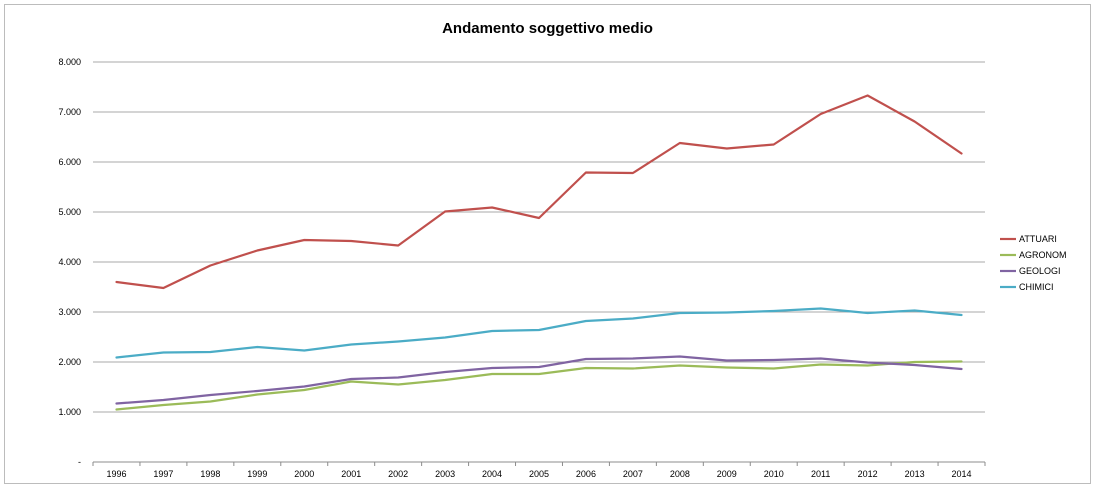  I want to click on legend-label: GEOLOGI, so click(1040, 271).